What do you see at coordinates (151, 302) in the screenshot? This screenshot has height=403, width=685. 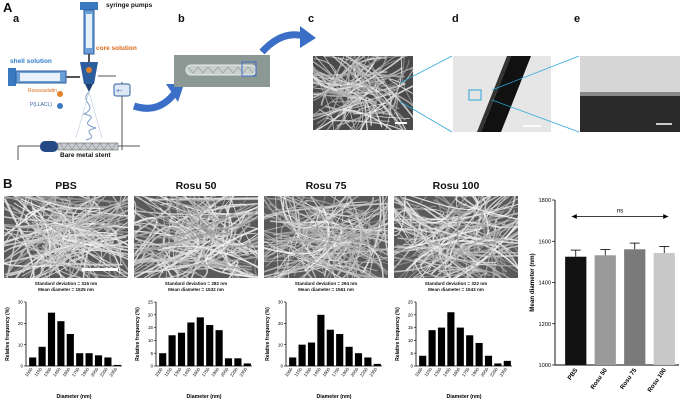 I see `y-tick-label: 25` at bounding box center [151, 302].